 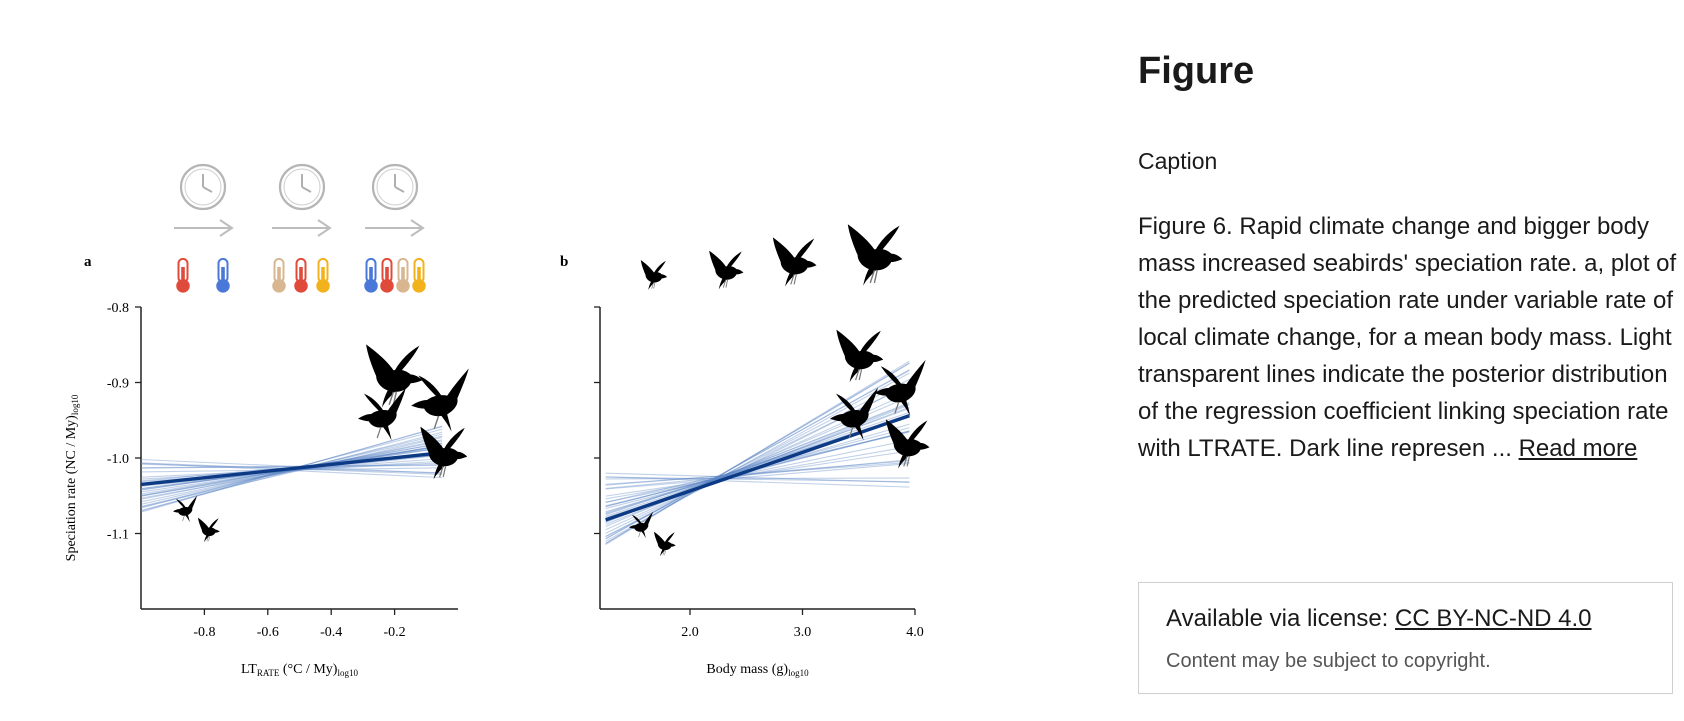 What do you see at coordinates (118, 384) in the screenshot?
I see `y-tick-label: -0.9` at bounding box center [118, 384].